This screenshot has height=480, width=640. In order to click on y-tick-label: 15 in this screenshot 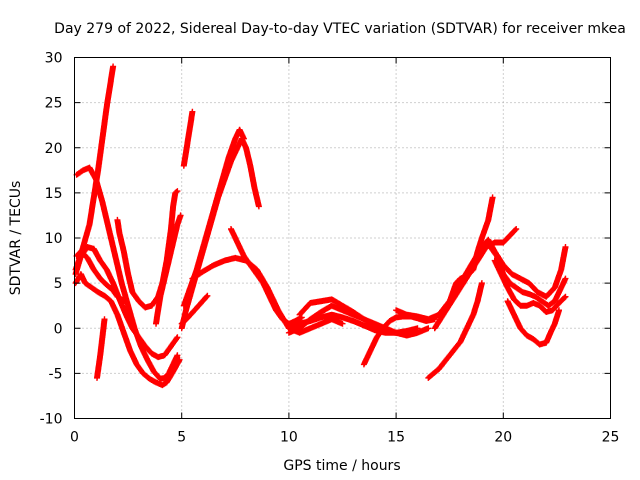, I will do `click(54, 194)`.